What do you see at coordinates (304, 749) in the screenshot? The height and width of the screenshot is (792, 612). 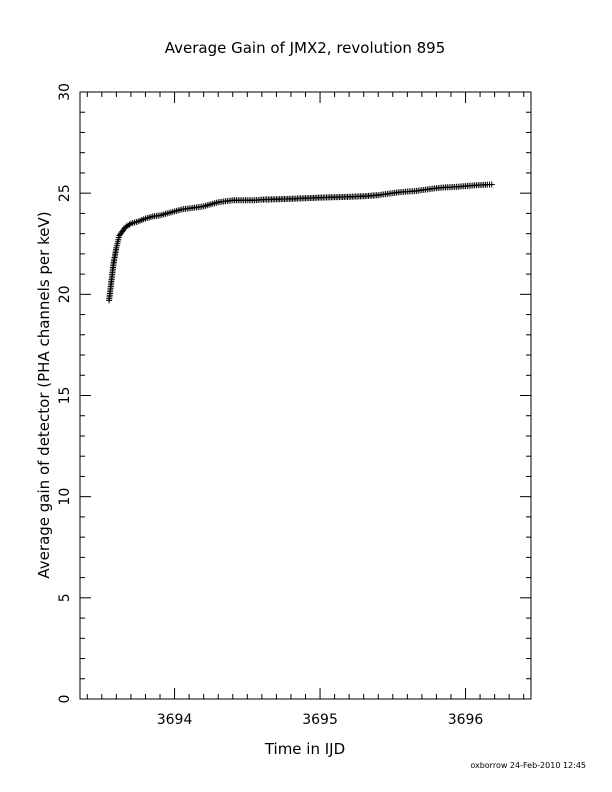 I see `x-axis-title: Time in IJD` at bounding box center [304, 749].